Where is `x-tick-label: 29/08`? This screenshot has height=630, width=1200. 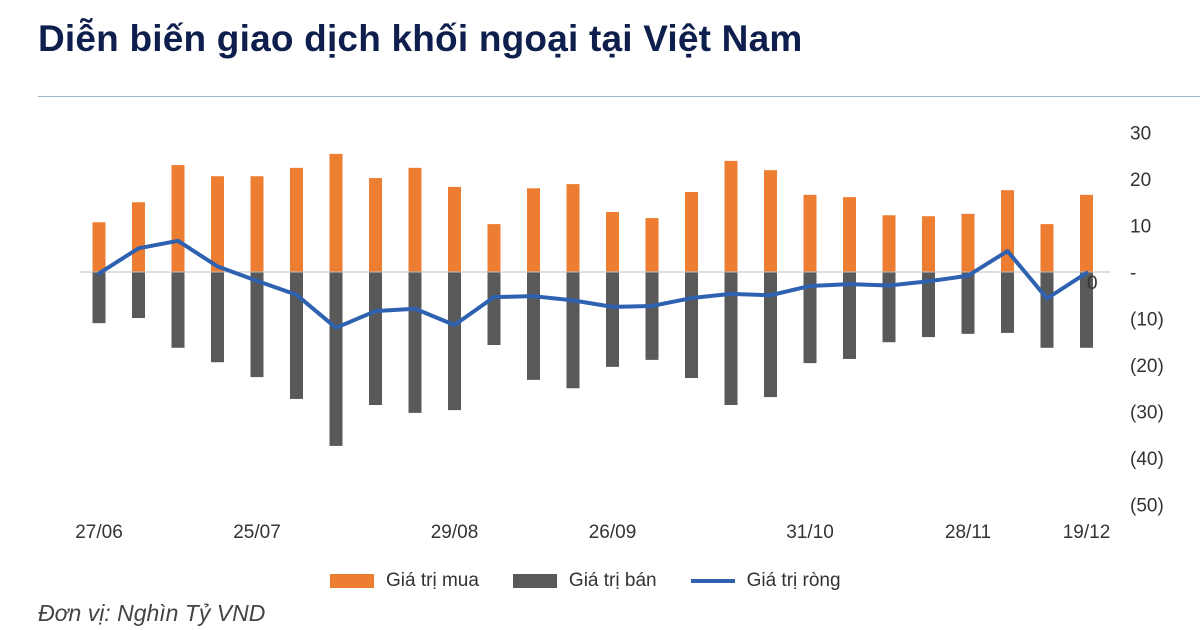
x-tick-label: 29/08 is located at coordinates (455, 532).